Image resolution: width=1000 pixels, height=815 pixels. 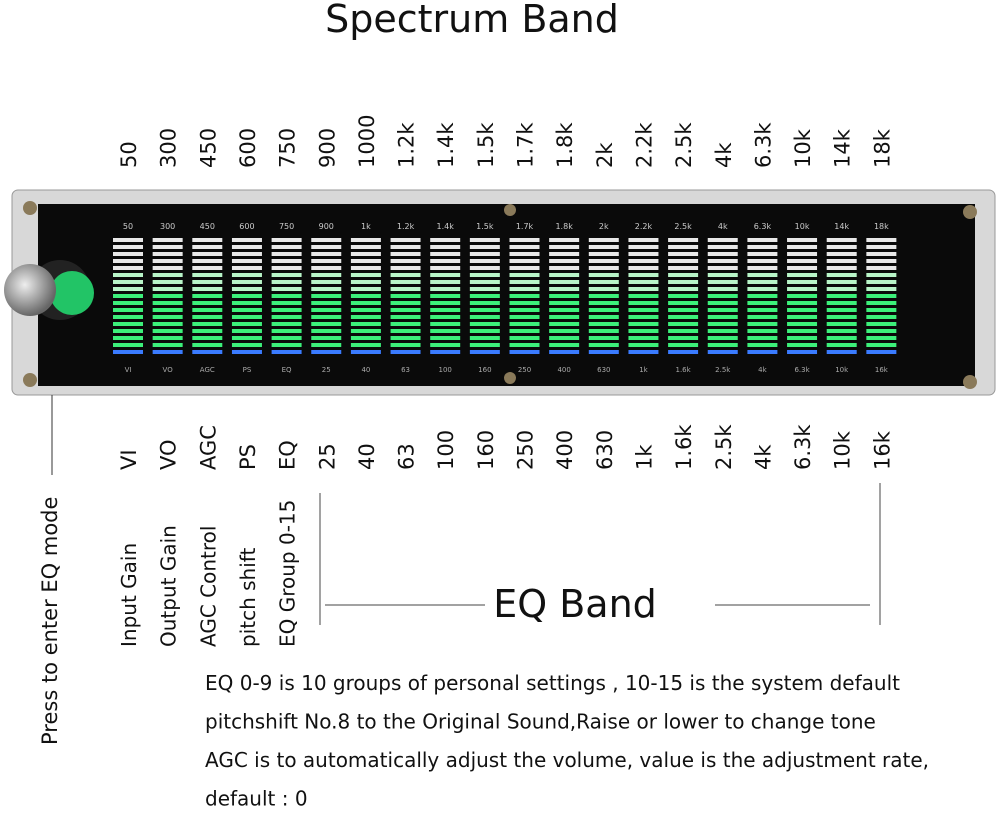 What do you see at coordinates (802, 370) in the screenshot?
I see `device-bottom-label: 6.3k` at bounding box center [802, 370].